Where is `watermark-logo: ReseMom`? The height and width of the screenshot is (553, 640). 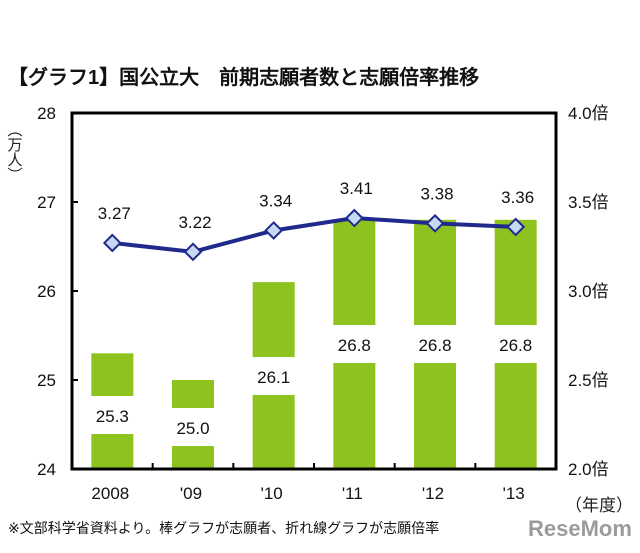 watermark-logo: ReseMom is located at coordinates (580, 528).